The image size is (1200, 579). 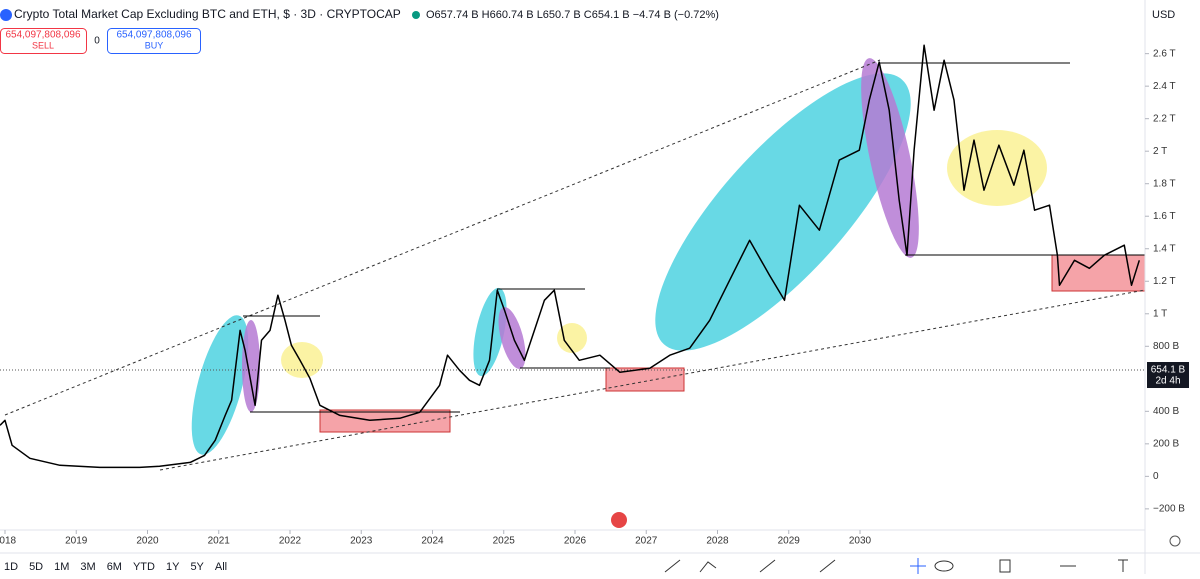 What do you see at coordinates (197, 567) in the screenshot?
I see `timeframe-button: 5Y` at bounding box center [197, 567].